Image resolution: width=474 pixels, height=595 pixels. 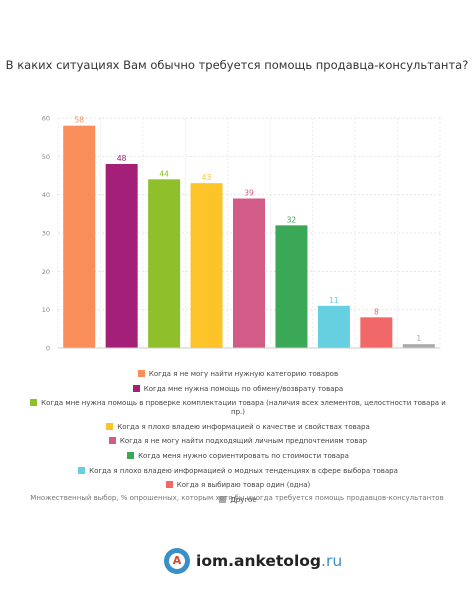 I want to click on y-tick-label: 10, so click(x=46, y=310).